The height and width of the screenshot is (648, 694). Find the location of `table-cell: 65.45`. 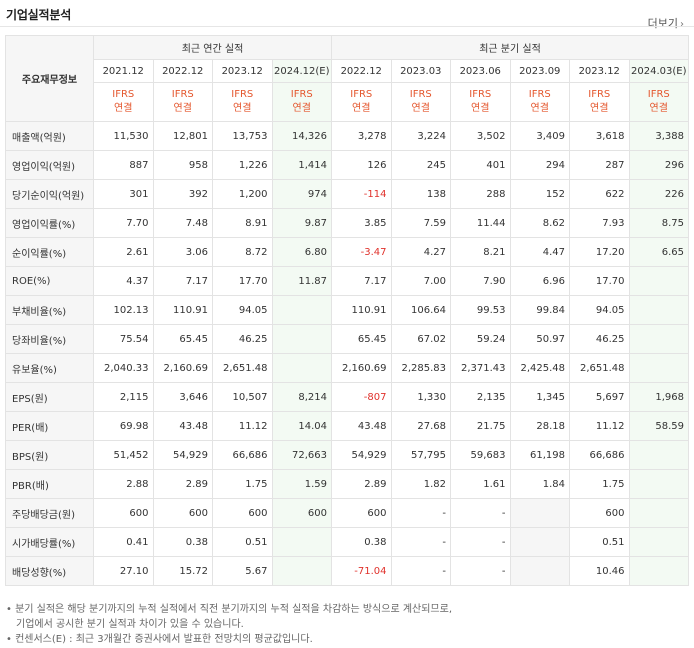

table-cell: 65.45 is located at coordinates (182, 339).